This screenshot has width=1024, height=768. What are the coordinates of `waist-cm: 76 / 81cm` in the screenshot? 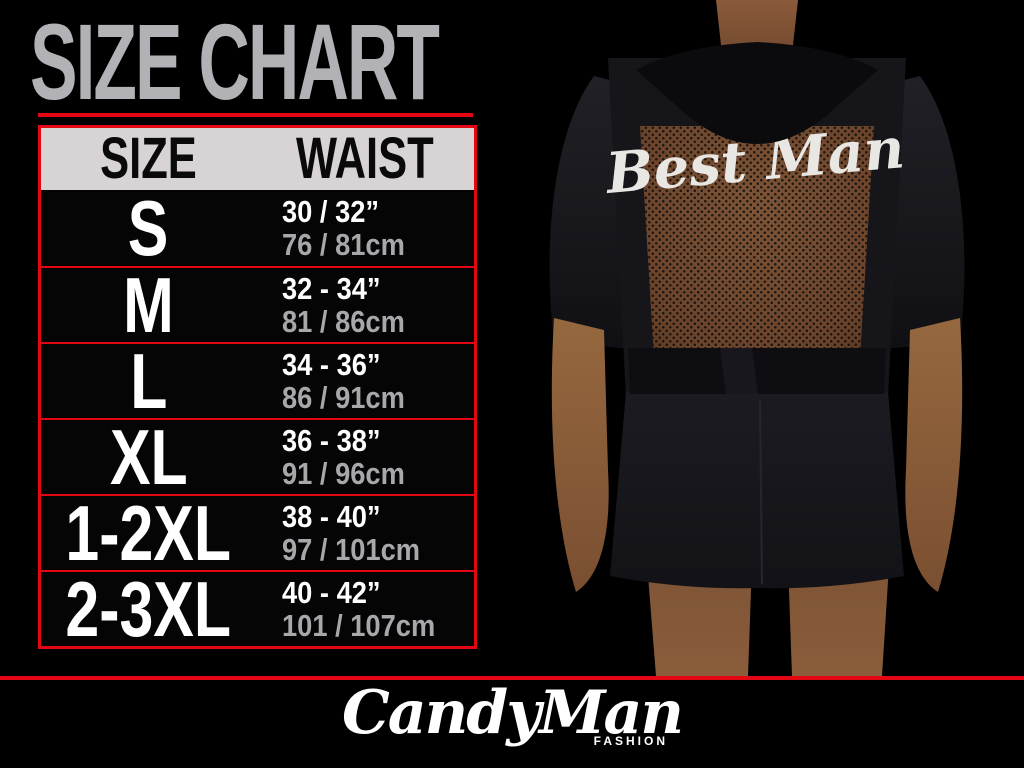 It's located at (343, 244).